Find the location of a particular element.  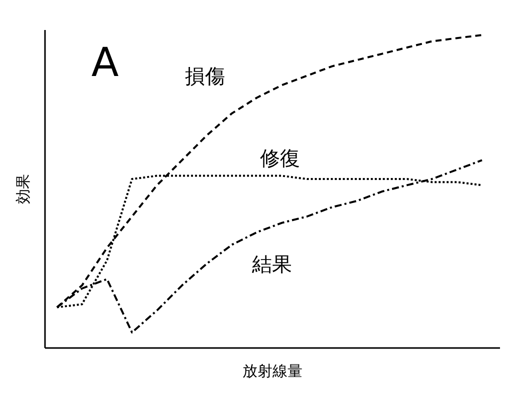

series-label: 損傷 is located at coordinates (205, 76).